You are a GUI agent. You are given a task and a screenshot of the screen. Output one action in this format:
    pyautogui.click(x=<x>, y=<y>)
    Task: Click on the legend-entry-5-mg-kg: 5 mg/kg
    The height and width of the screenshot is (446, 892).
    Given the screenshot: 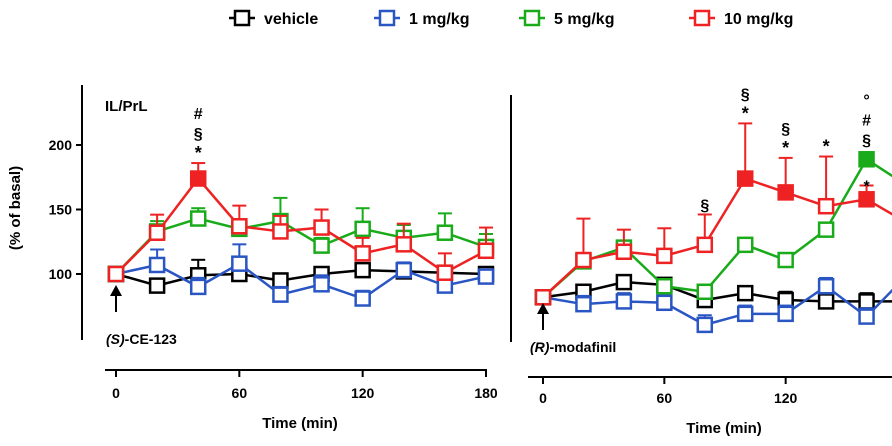 What is the action you would take?
    pyautogui.click(x=566, y=18)
    